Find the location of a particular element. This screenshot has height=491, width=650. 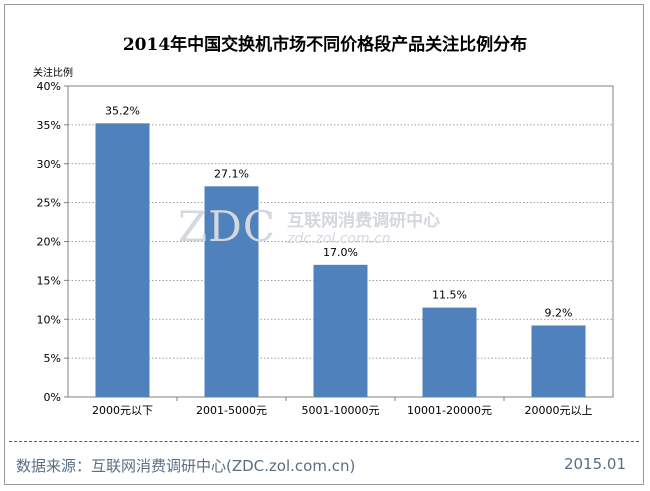

data-label: 35.2% is located at coordinates (122, 110).